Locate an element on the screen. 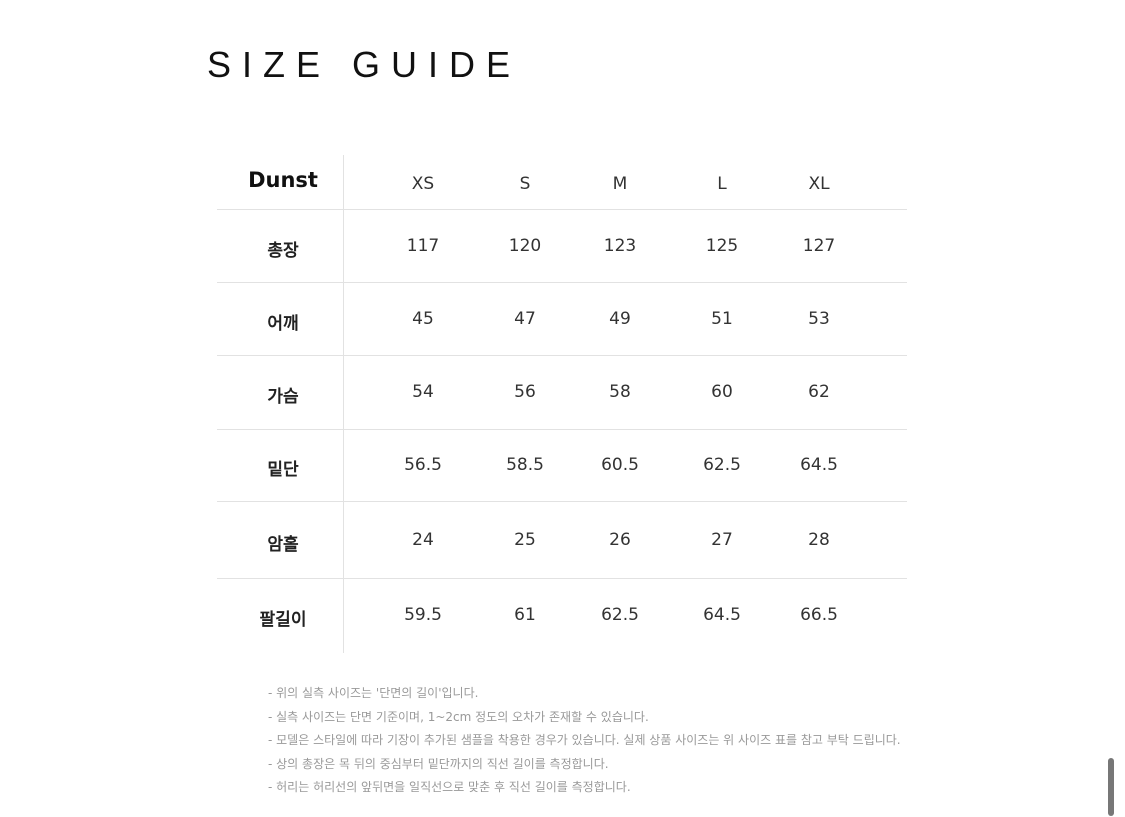 This screenshot has height=817, width=1125. row-label: 어깨 is located at coordinates (283, 323).